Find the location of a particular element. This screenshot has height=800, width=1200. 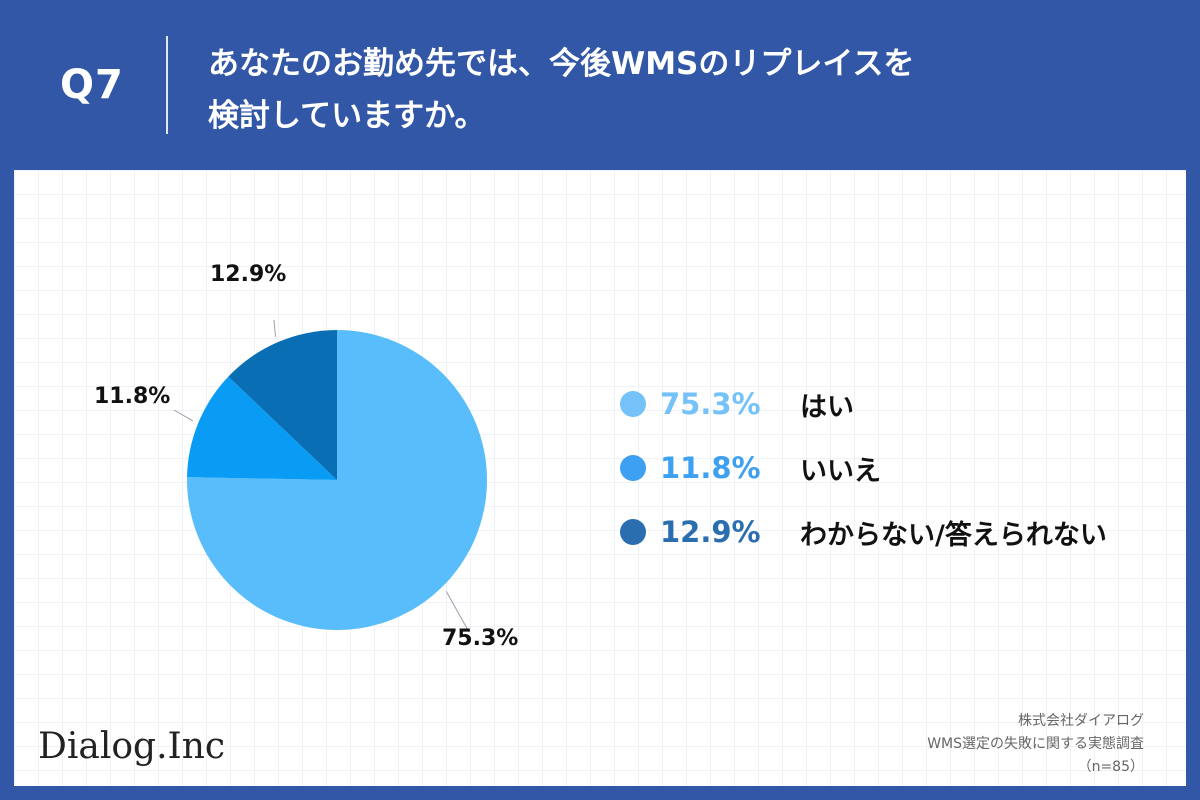

pie-chart is located at coordinates (330, 476).